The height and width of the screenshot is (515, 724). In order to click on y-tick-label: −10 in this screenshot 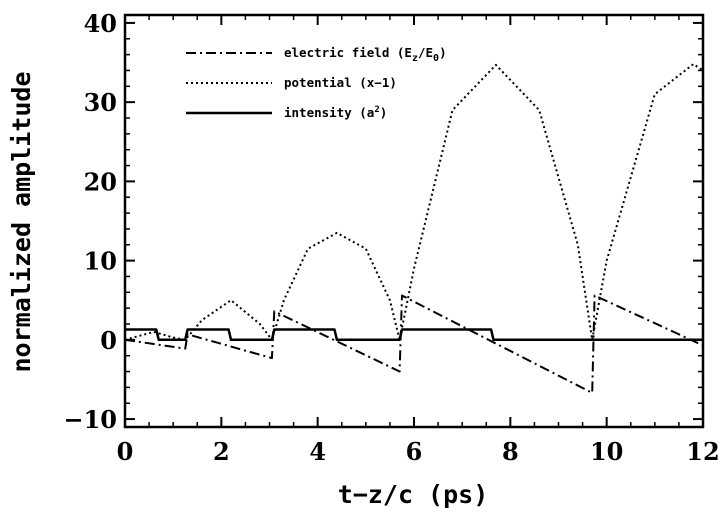, I will do `click(90, 419)`.